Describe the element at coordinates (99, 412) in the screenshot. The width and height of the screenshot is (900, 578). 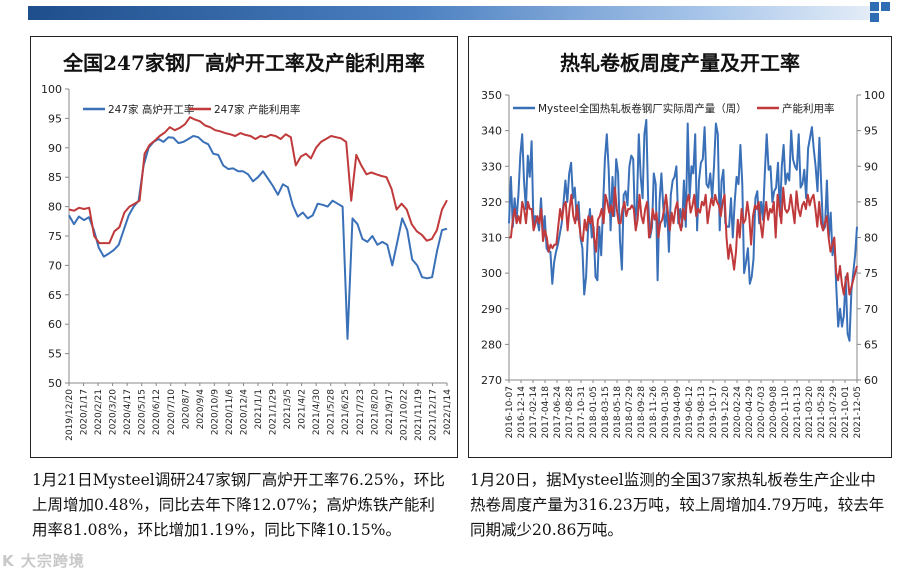
I see `left-x-tick-label: 2020/2/21` at that location.